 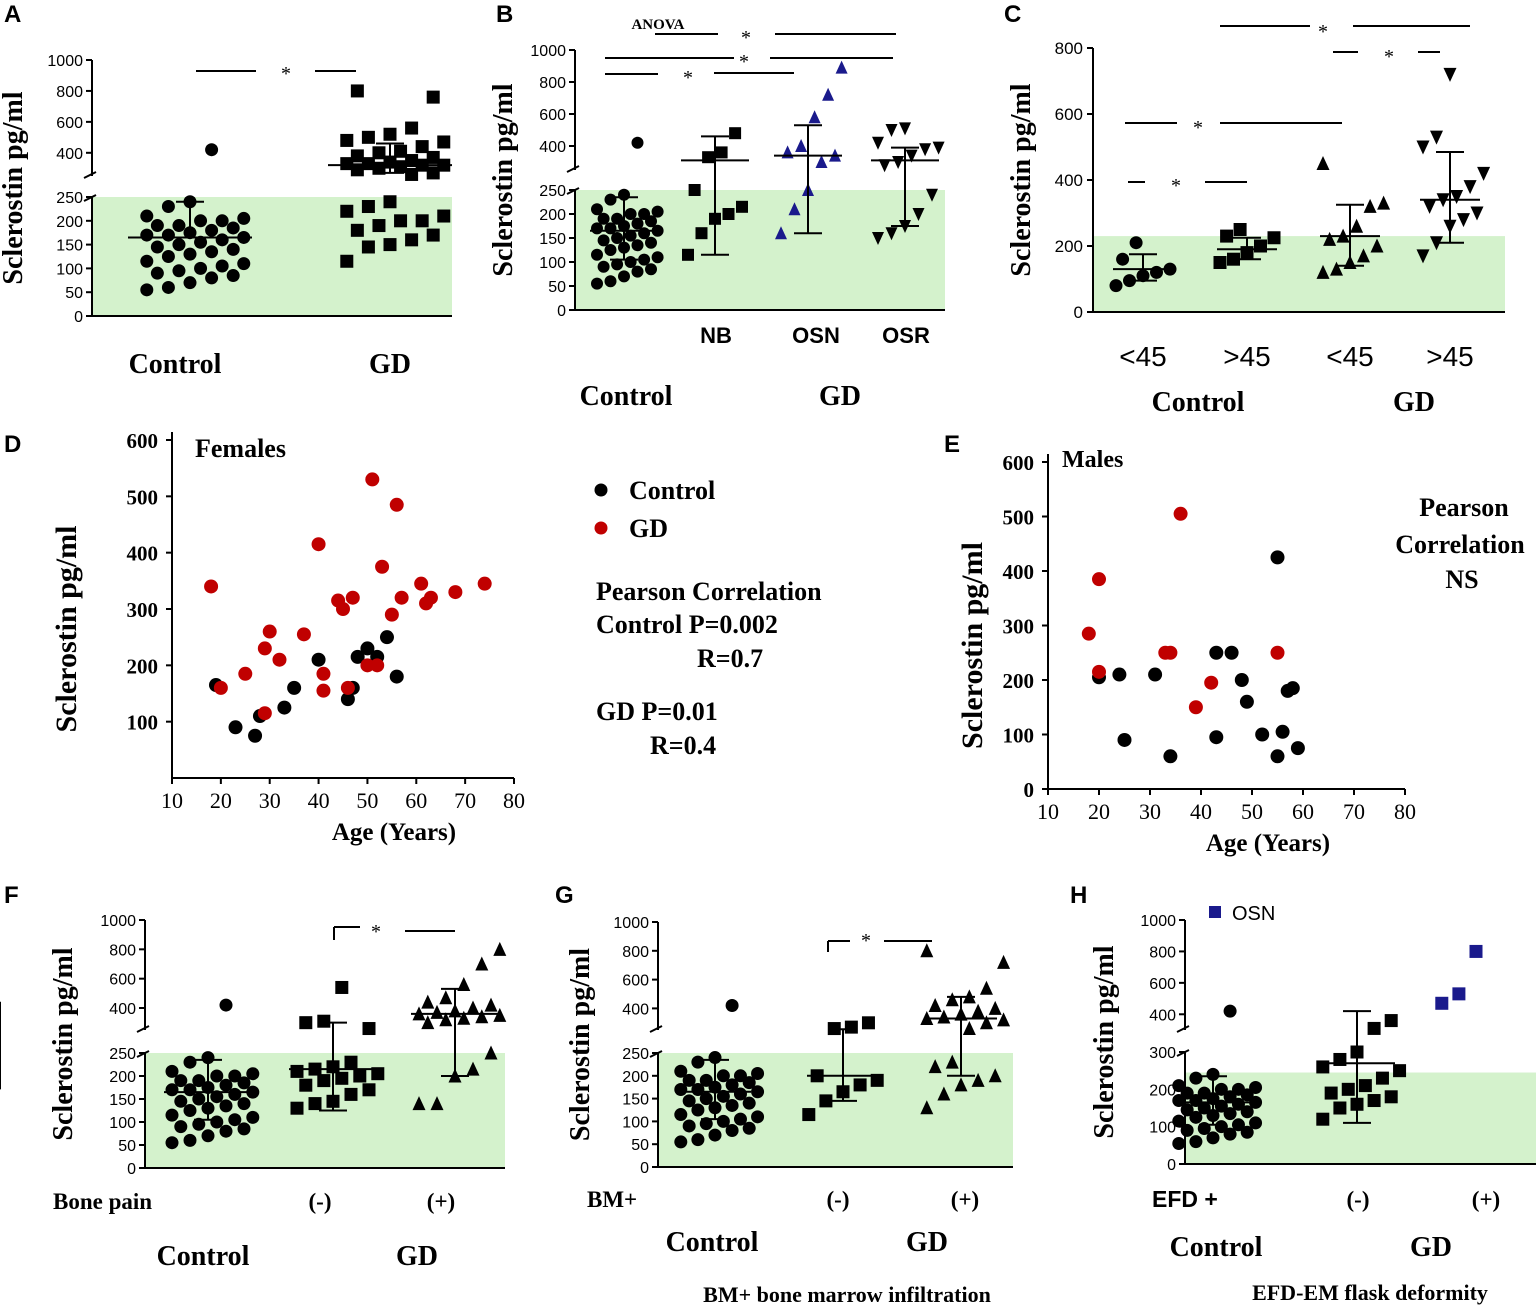 What do you see at coordinates (417, 1256) in the screenshot?
I see `panel-F-group-label: GD` at bounding box center [417, 1256].